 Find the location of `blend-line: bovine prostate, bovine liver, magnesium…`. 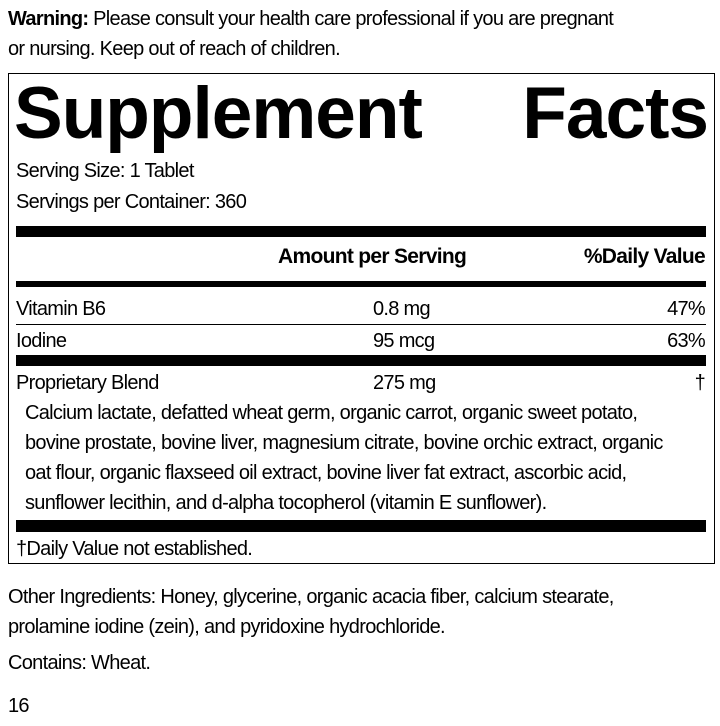

blend-line: bovine prostate, bovine liver, magnesium… is located at coordinates (344, 443).